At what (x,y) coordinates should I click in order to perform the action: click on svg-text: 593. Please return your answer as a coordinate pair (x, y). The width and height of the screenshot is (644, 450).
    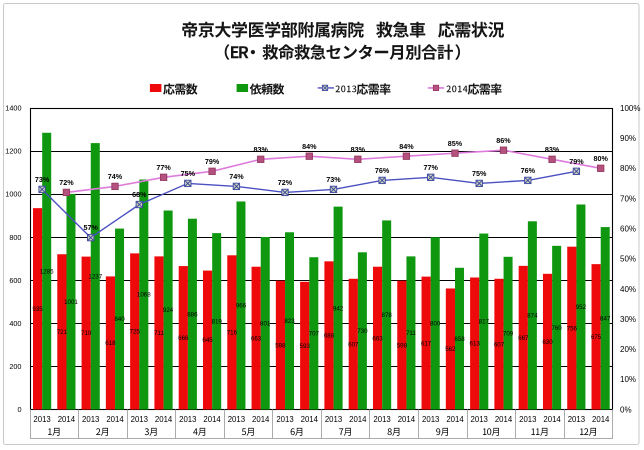
    Looking at the image, I should click on (305, 346).